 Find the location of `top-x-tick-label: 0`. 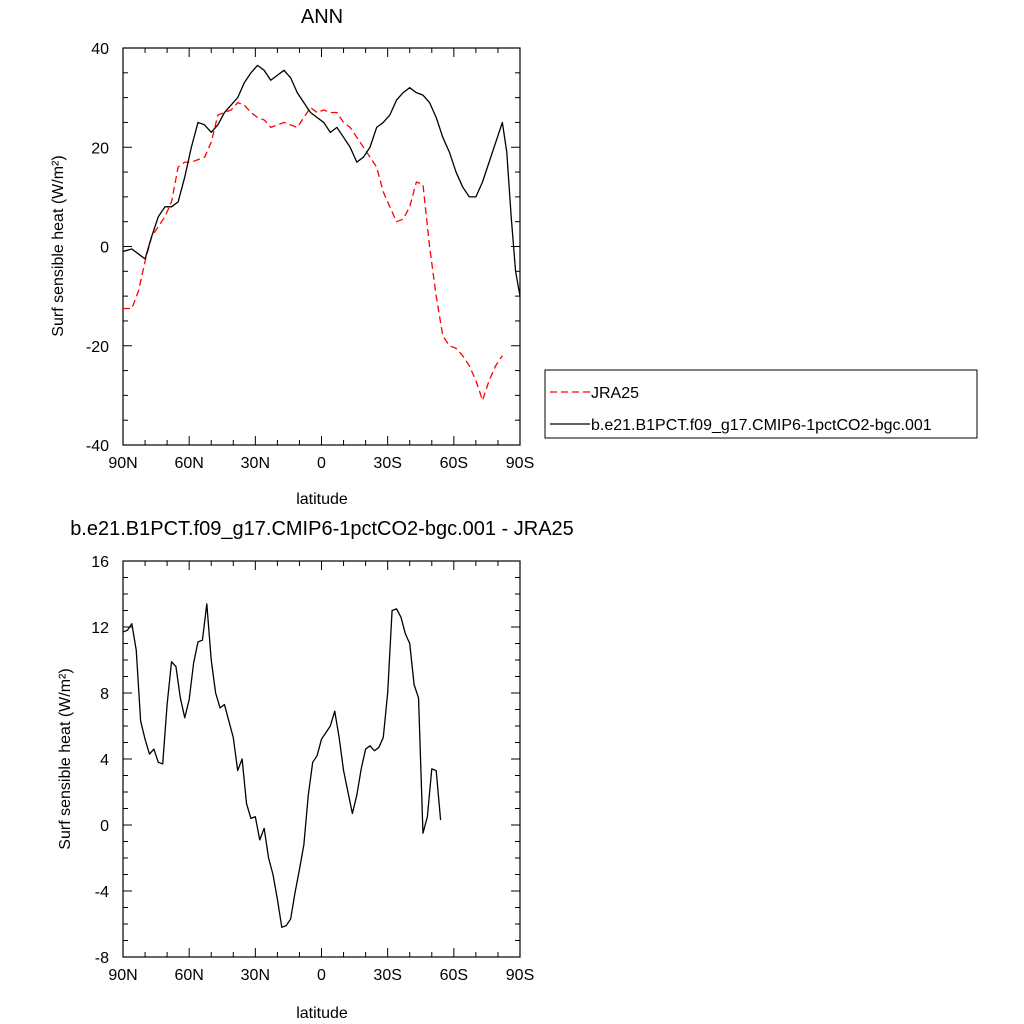

top-x-tick-label: 0 is located at coordinates (321, 463).